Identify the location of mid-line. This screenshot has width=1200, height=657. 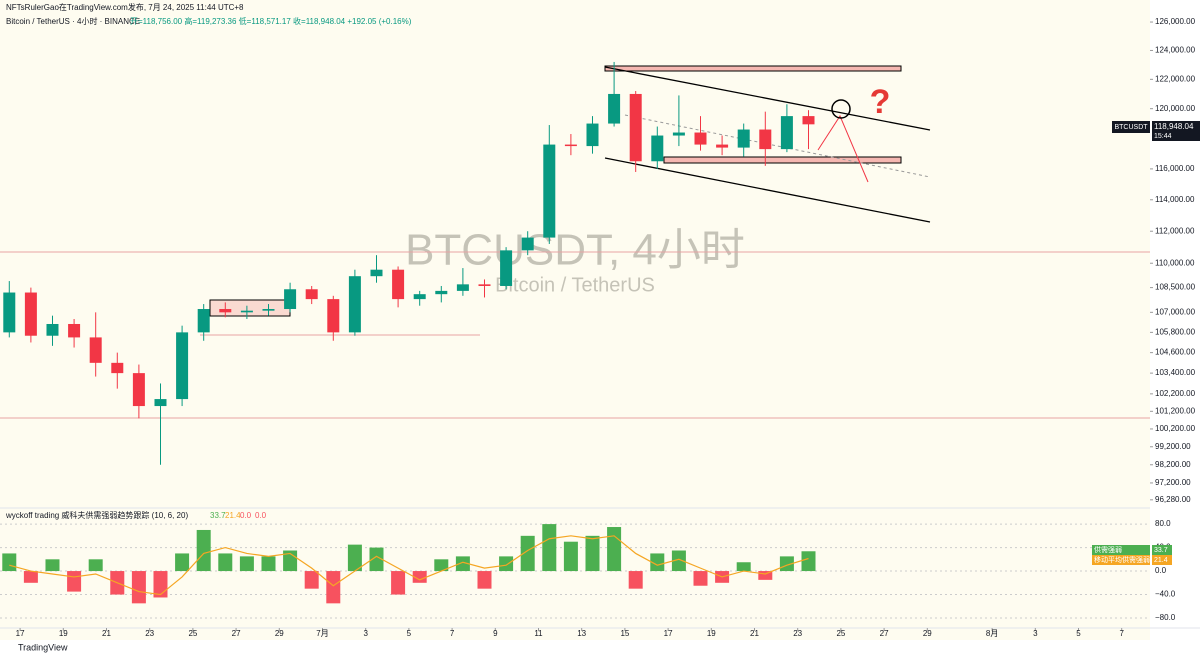
(777, 146).